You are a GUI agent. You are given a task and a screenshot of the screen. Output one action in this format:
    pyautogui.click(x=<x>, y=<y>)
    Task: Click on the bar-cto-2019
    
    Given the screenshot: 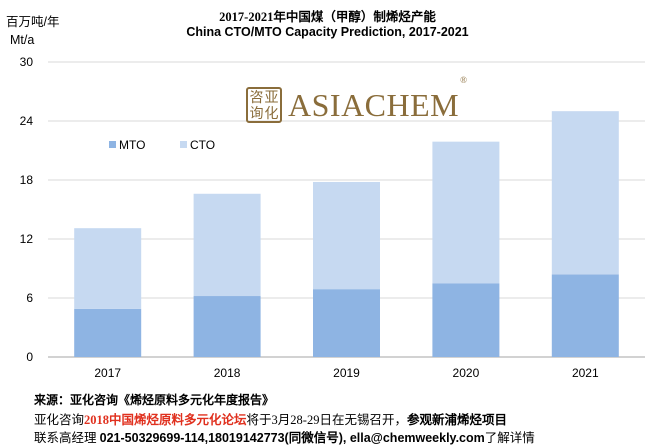 What is the action you would take?
    pyautogui.click(x=346, y=235)
    